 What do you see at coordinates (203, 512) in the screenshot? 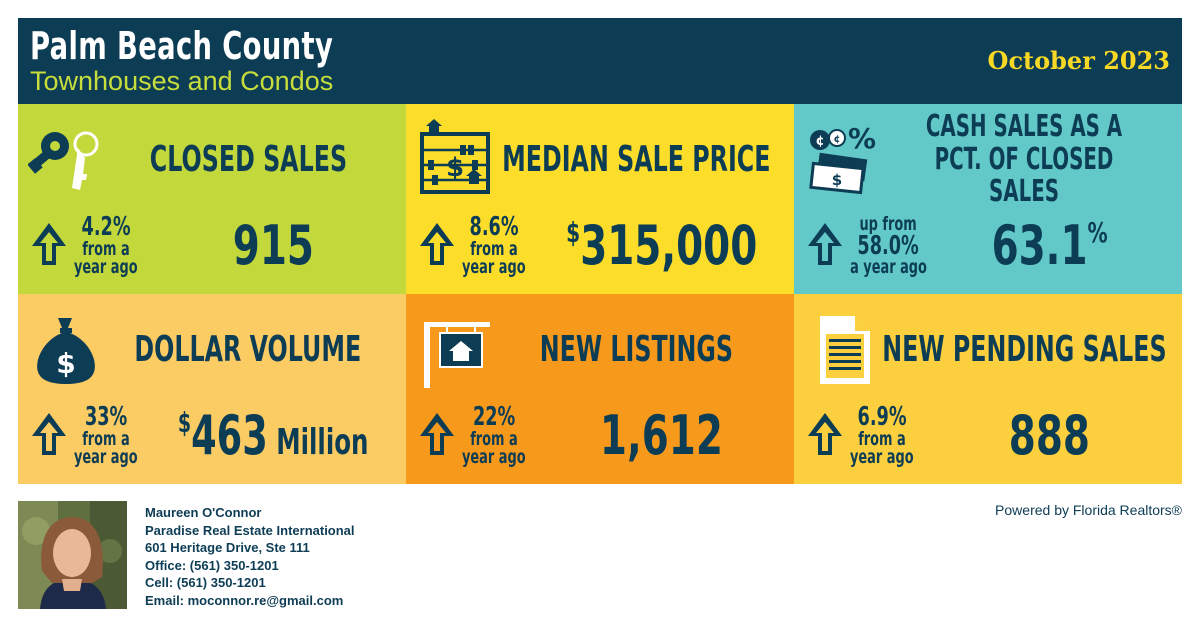
I see `agent-name: Maureen O'Connor` at bounding box center [203, 512].